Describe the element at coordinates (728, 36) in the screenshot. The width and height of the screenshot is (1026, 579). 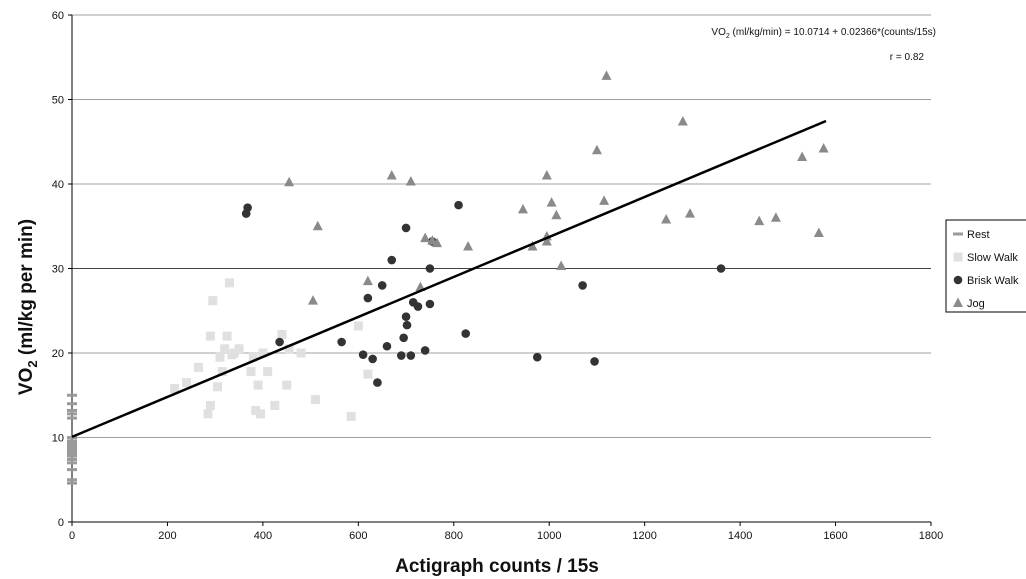
I see `equation-sub: 2` at that location.